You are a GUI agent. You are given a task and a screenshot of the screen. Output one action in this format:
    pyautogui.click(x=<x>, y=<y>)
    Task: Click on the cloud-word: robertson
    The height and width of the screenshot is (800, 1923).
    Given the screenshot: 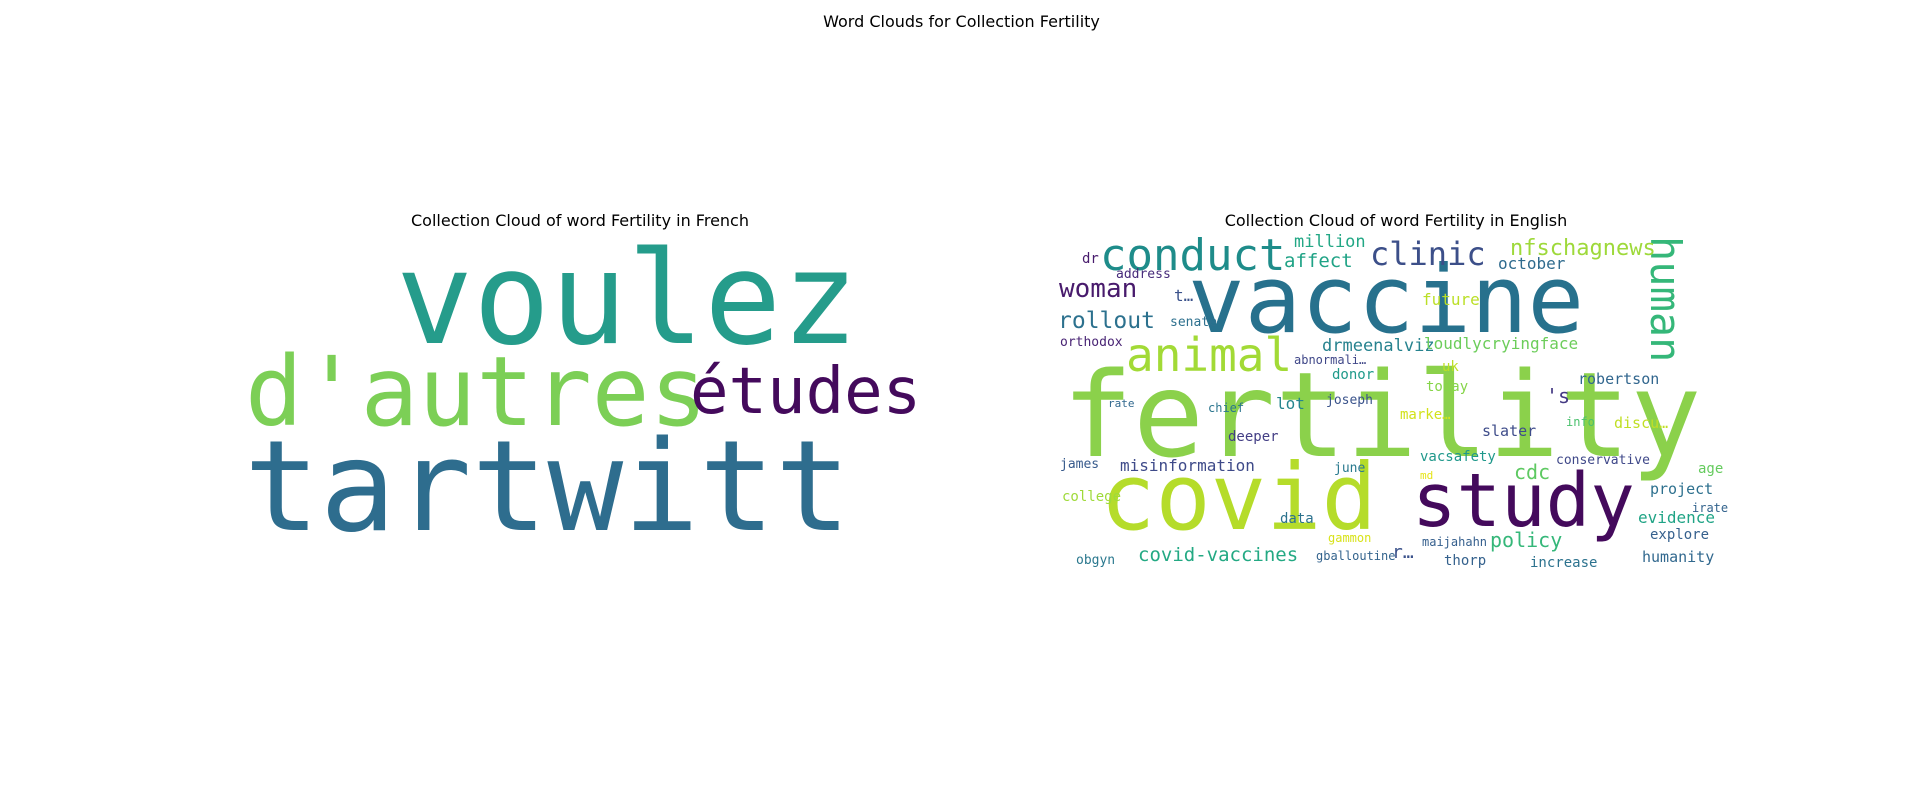 What is the action you would take?
    pyautogui.click(x=1619, y=379)
    